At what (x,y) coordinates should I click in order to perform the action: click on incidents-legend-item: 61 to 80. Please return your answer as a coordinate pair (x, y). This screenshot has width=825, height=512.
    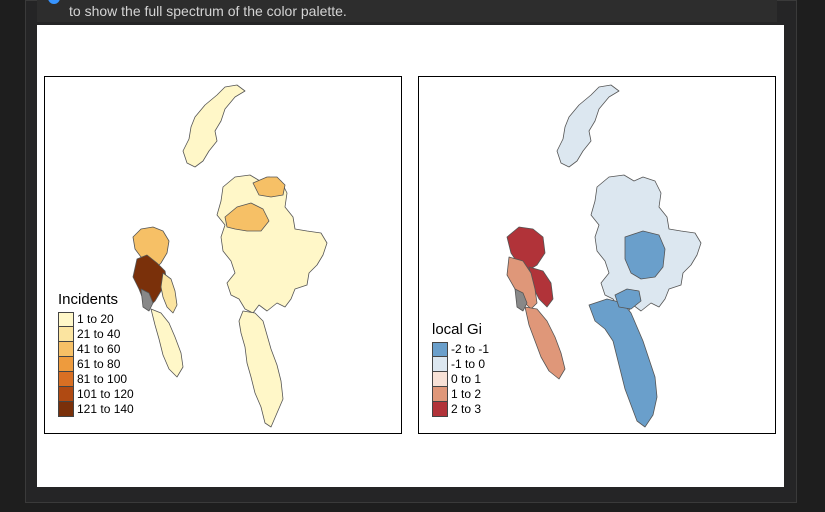
    Looking at the image, I should click on (96, 364).